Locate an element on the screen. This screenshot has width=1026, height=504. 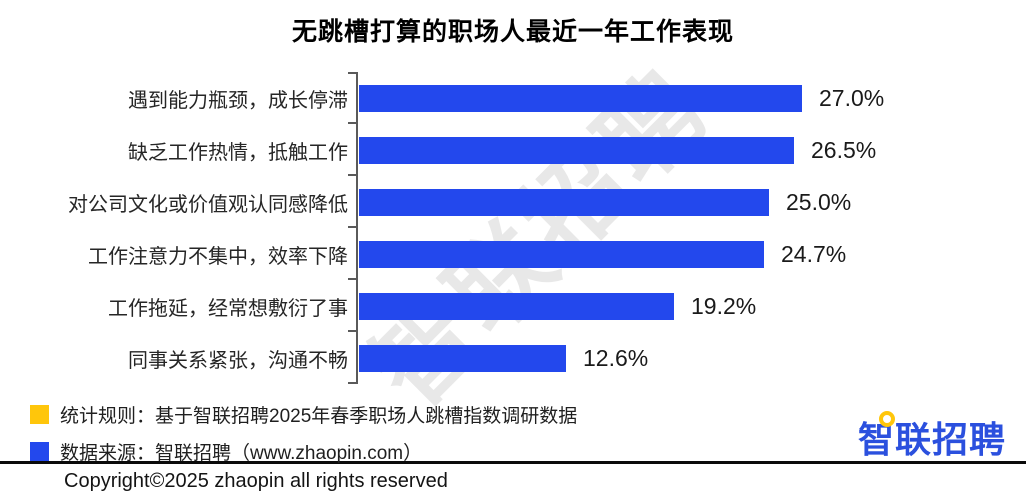
legend-item-data-source: 数据来源：智联招聘（www.zhaopin.com） is located at coordinates (303, 451).